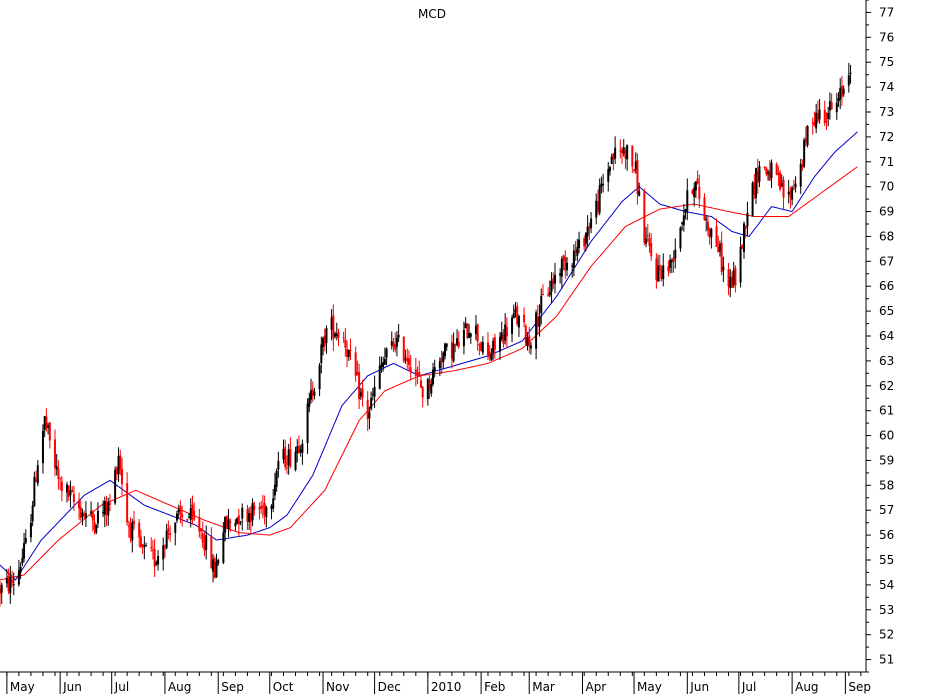 This screenshot has height=694, width=926. I want to click on x-tick-label: Nov, so click(337, 687).